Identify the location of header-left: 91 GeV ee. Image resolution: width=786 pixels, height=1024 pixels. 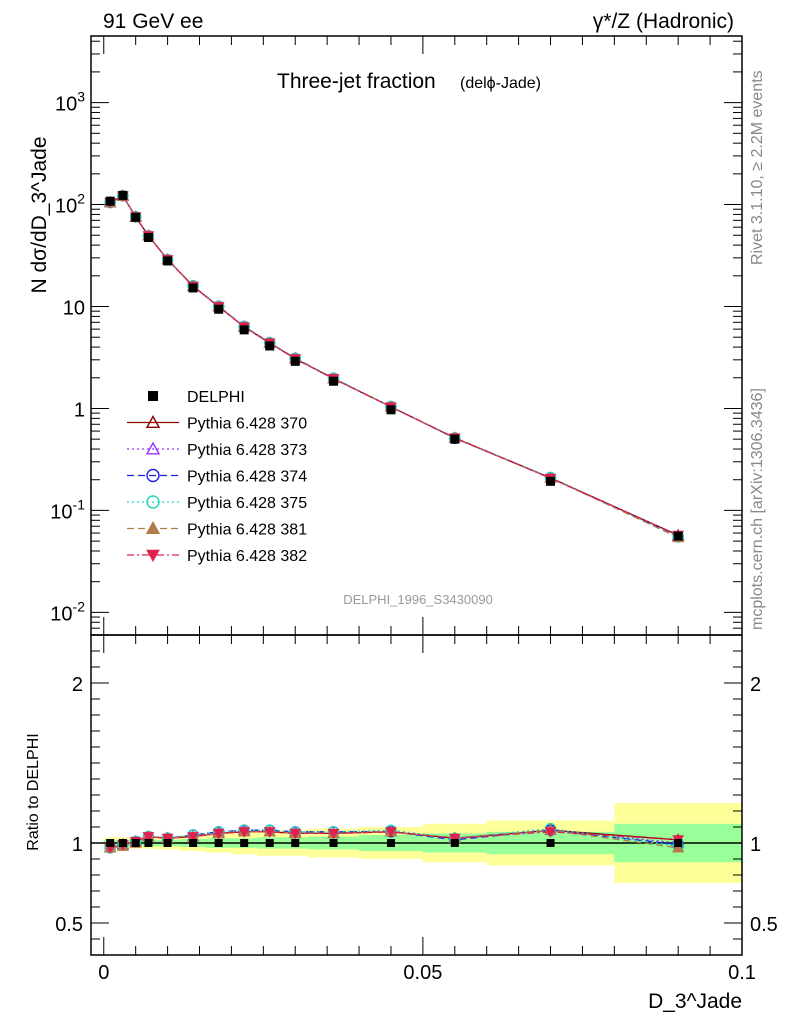
(153, 21).